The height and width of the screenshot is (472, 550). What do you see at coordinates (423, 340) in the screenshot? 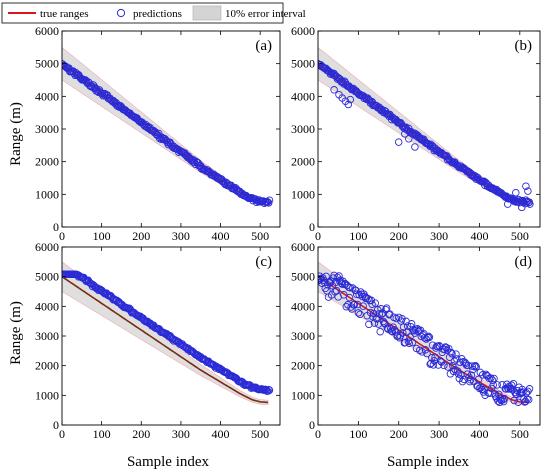
I see `true-range-line-d` at bounding box center [423, 340].